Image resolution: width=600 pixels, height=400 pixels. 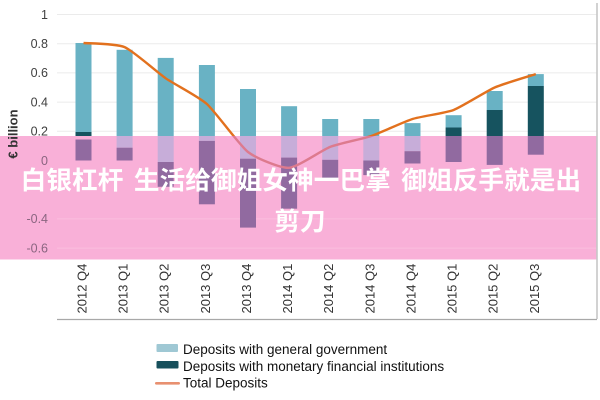 What do you see at coordinates (164, 289) in the screenshot?
I see `svg-text: 2013 Q2` at bounding box center [164, 289].